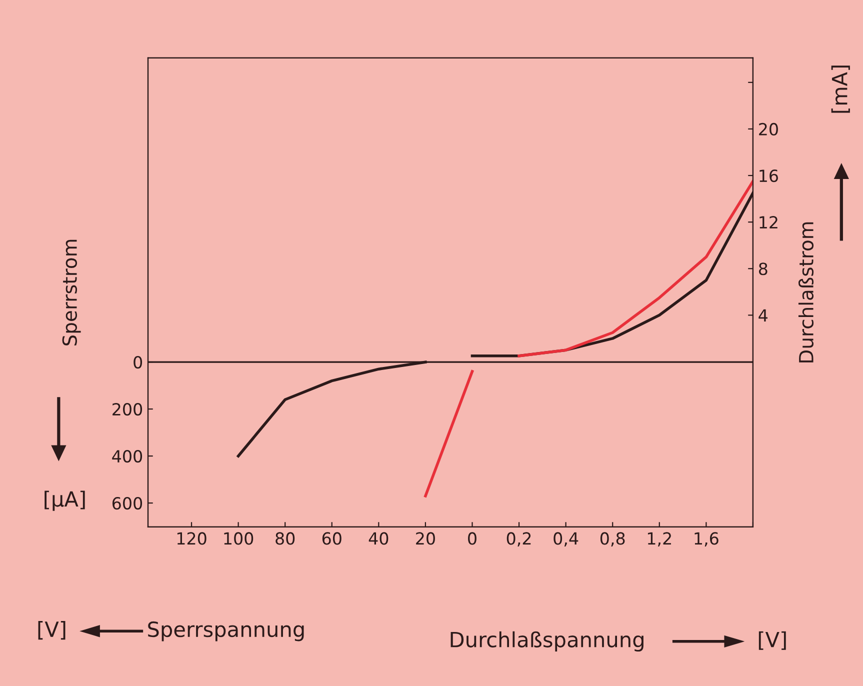 The image size is (863, 686). Describe the element at coordinates (226, 631) in the screenshot. I see `text: Sperrspannung` at that location.